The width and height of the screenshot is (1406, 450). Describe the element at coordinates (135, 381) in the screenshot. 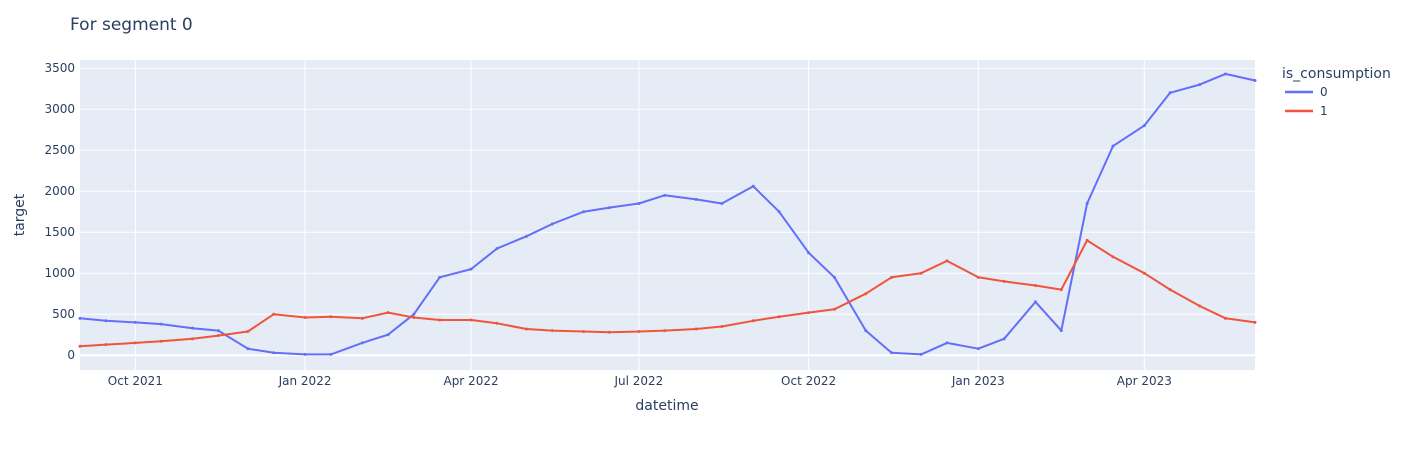

I see `x-tick-label: Oct 2021` at that location.